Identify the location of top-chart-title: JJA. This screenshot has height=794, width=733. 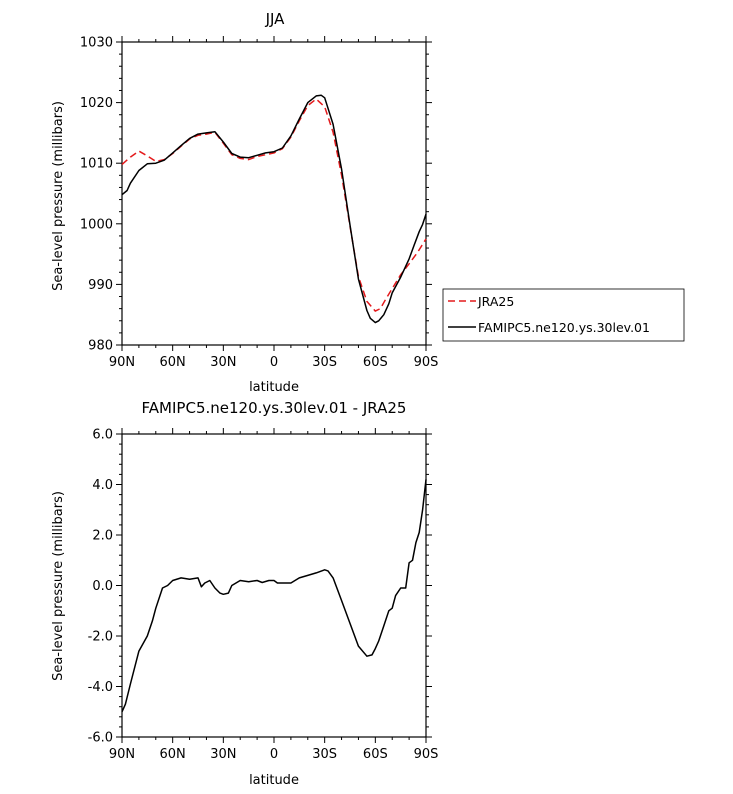
(275, 19).